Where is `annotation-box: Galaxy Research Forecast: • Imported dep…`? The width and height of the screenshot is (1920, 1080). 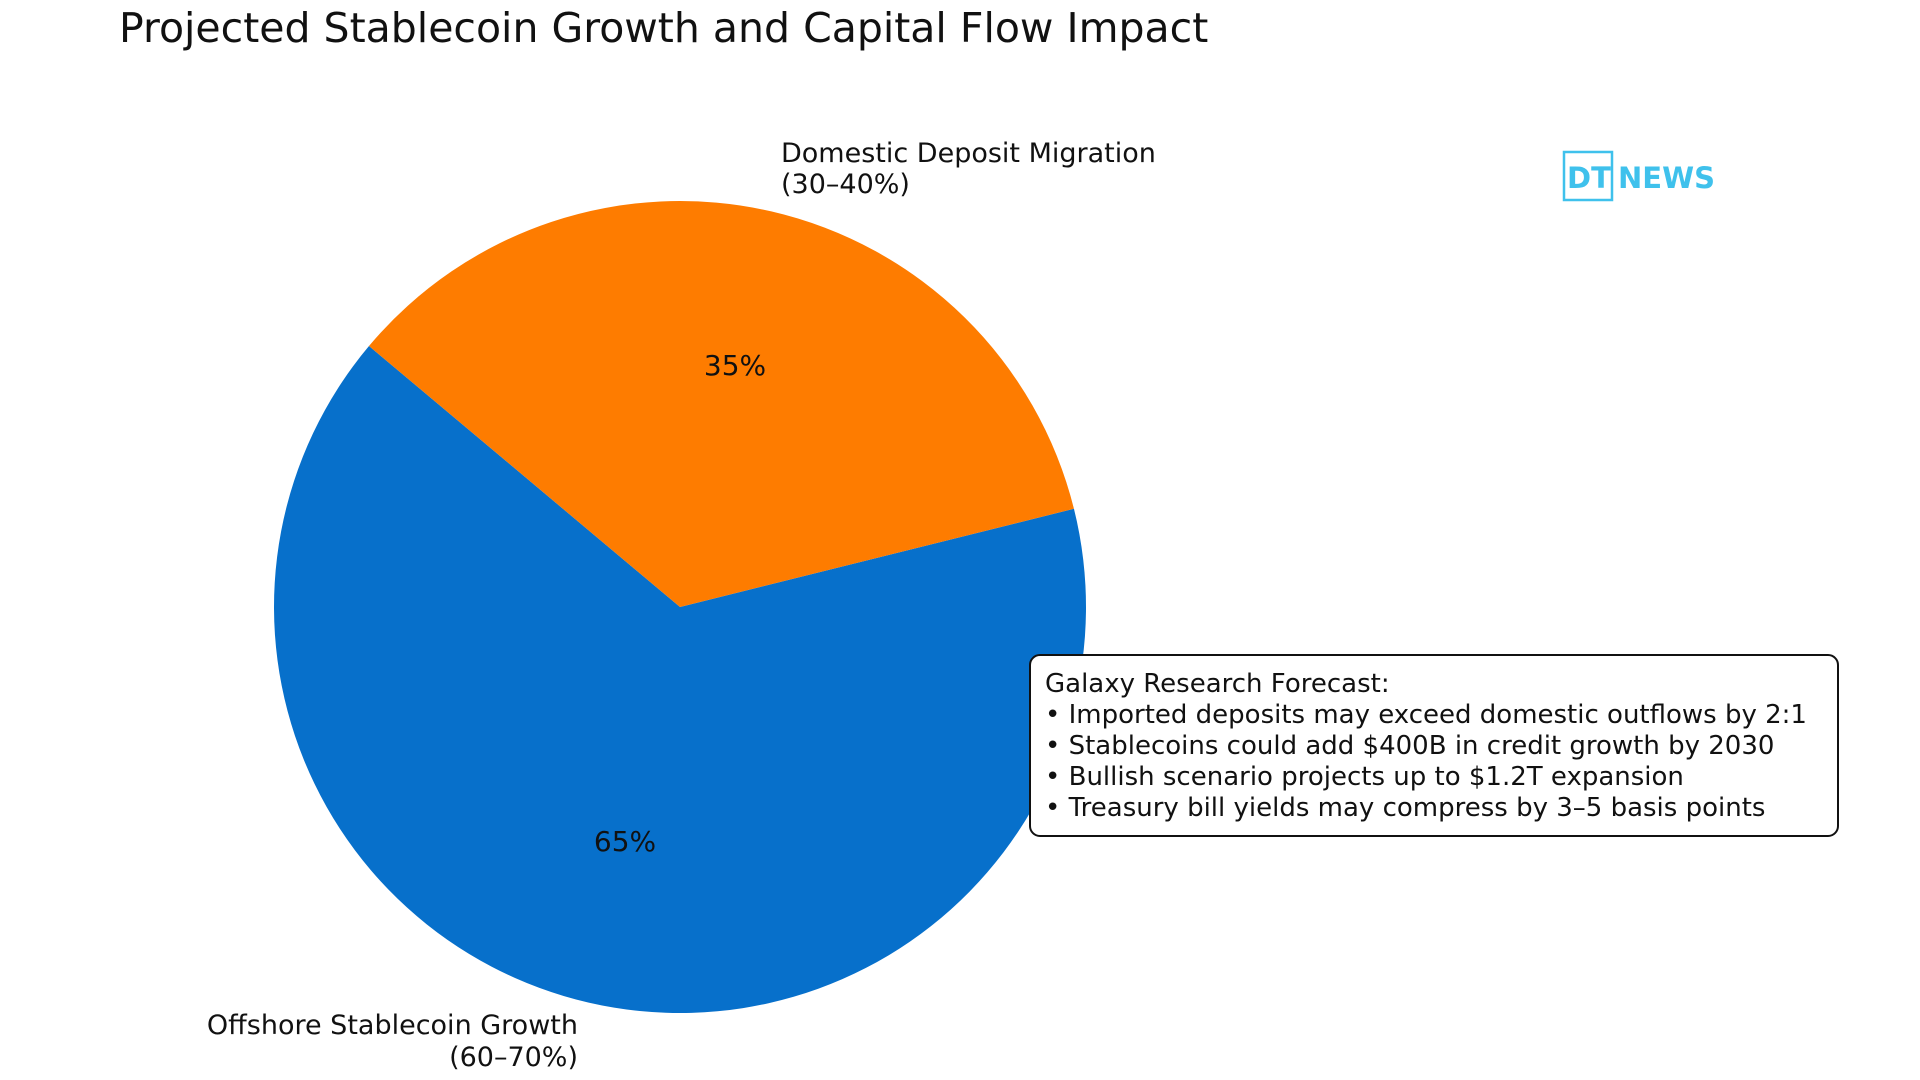
annotation-box: Galaxy Research Forecast: • Imported dep… is located at coordinates (1434, 745).